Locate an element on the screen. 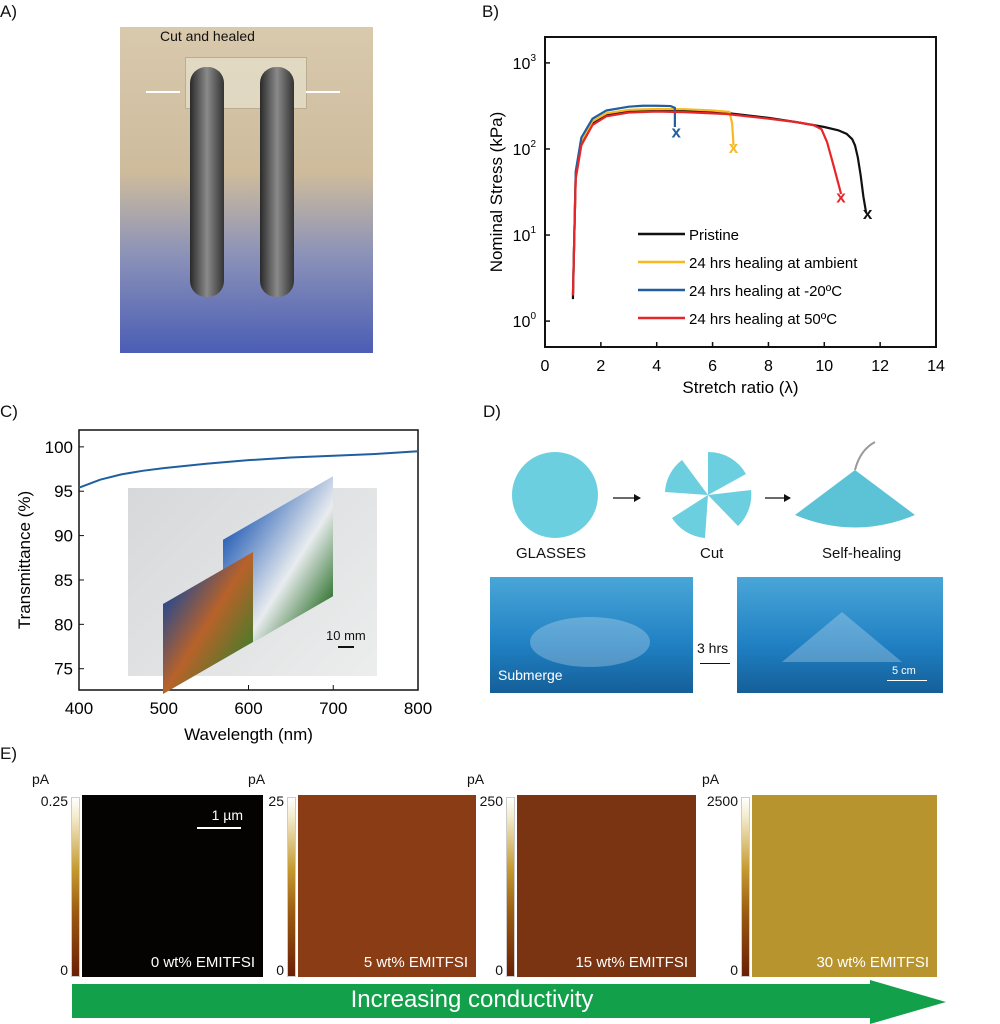  y-tick-label: 75 is located at coordinates (63, 669).